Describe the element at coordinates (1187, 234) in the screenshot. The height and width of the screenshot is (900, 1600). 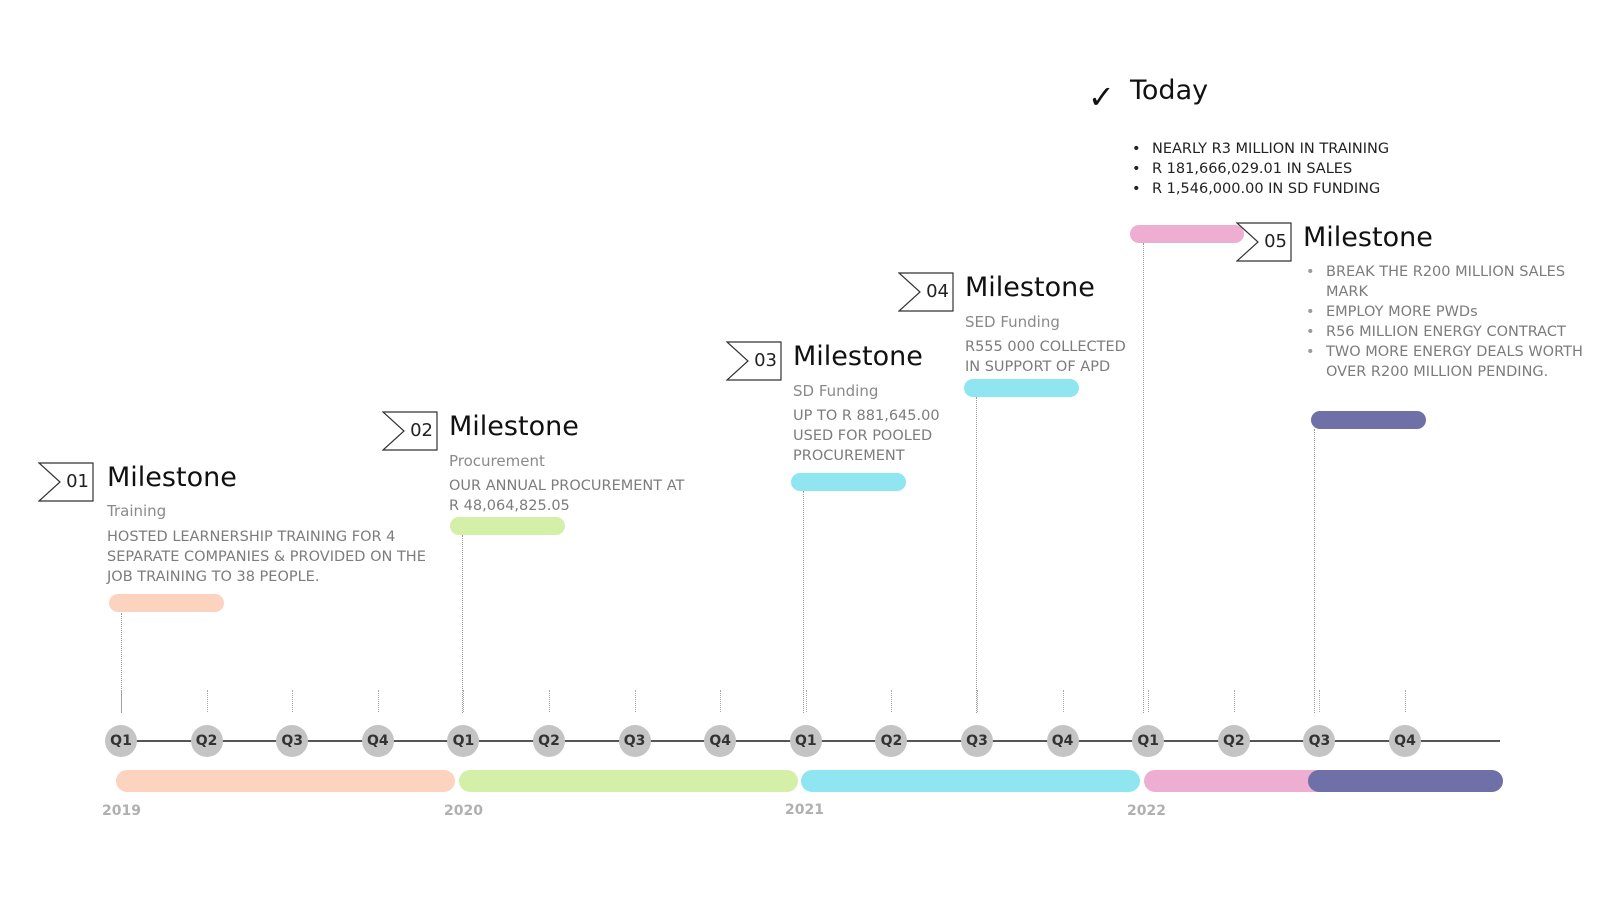
I see `today-bar` at that location.